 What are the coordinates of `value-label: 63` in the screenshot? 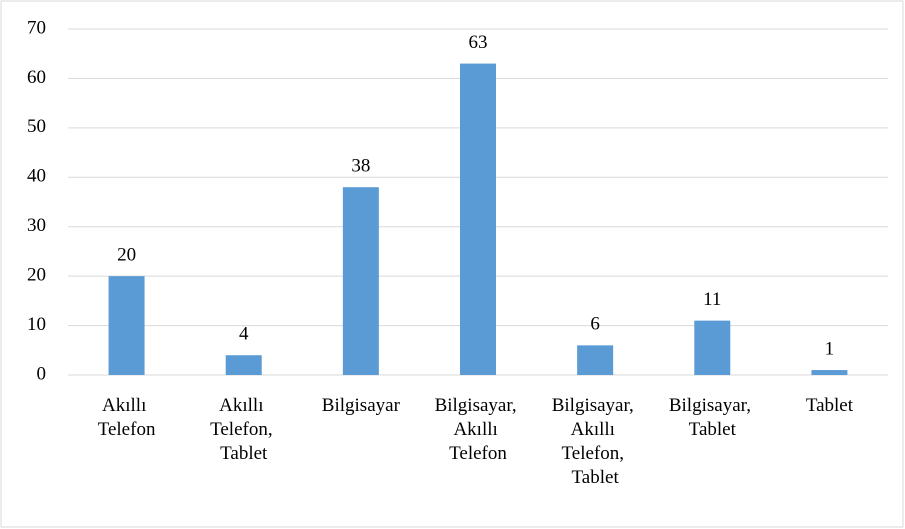 It's located at (478, 42).